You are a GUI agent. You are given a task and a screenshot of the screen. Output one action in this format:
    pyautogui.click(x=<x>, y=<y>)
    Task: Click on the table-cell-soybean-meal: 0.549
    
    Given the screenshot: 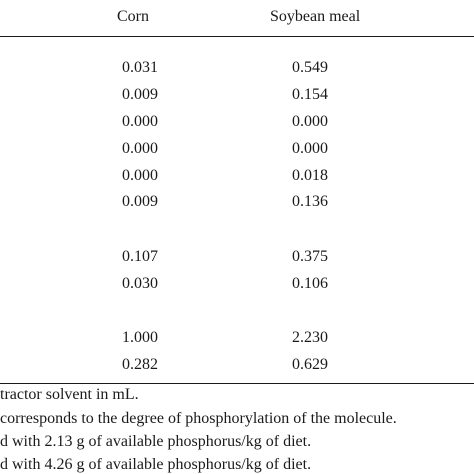 What is the action you would take?
    pyautogui.click(x=310, y=67)
    